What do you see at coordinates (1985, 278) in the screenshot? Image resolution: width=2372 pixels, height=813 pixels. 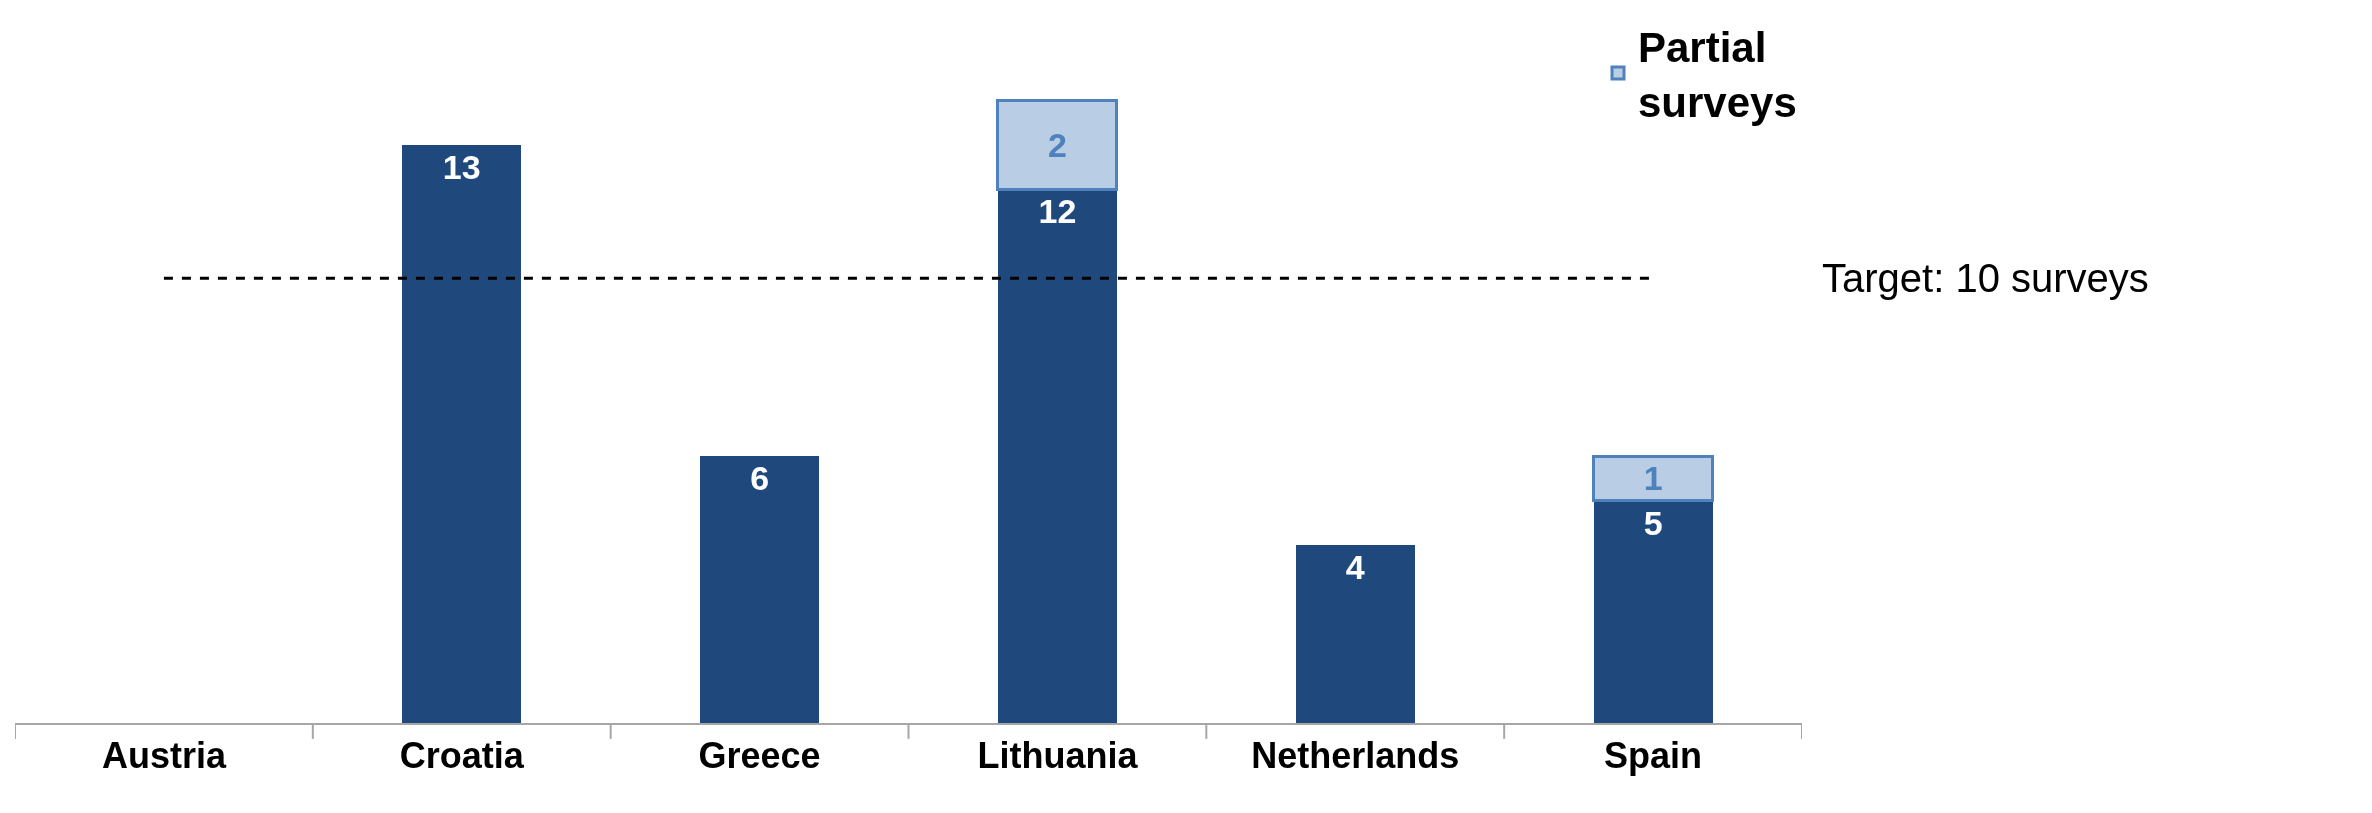 I see `ref-line-label: Target: 10 surveys` at bounding box center [1985, 278].